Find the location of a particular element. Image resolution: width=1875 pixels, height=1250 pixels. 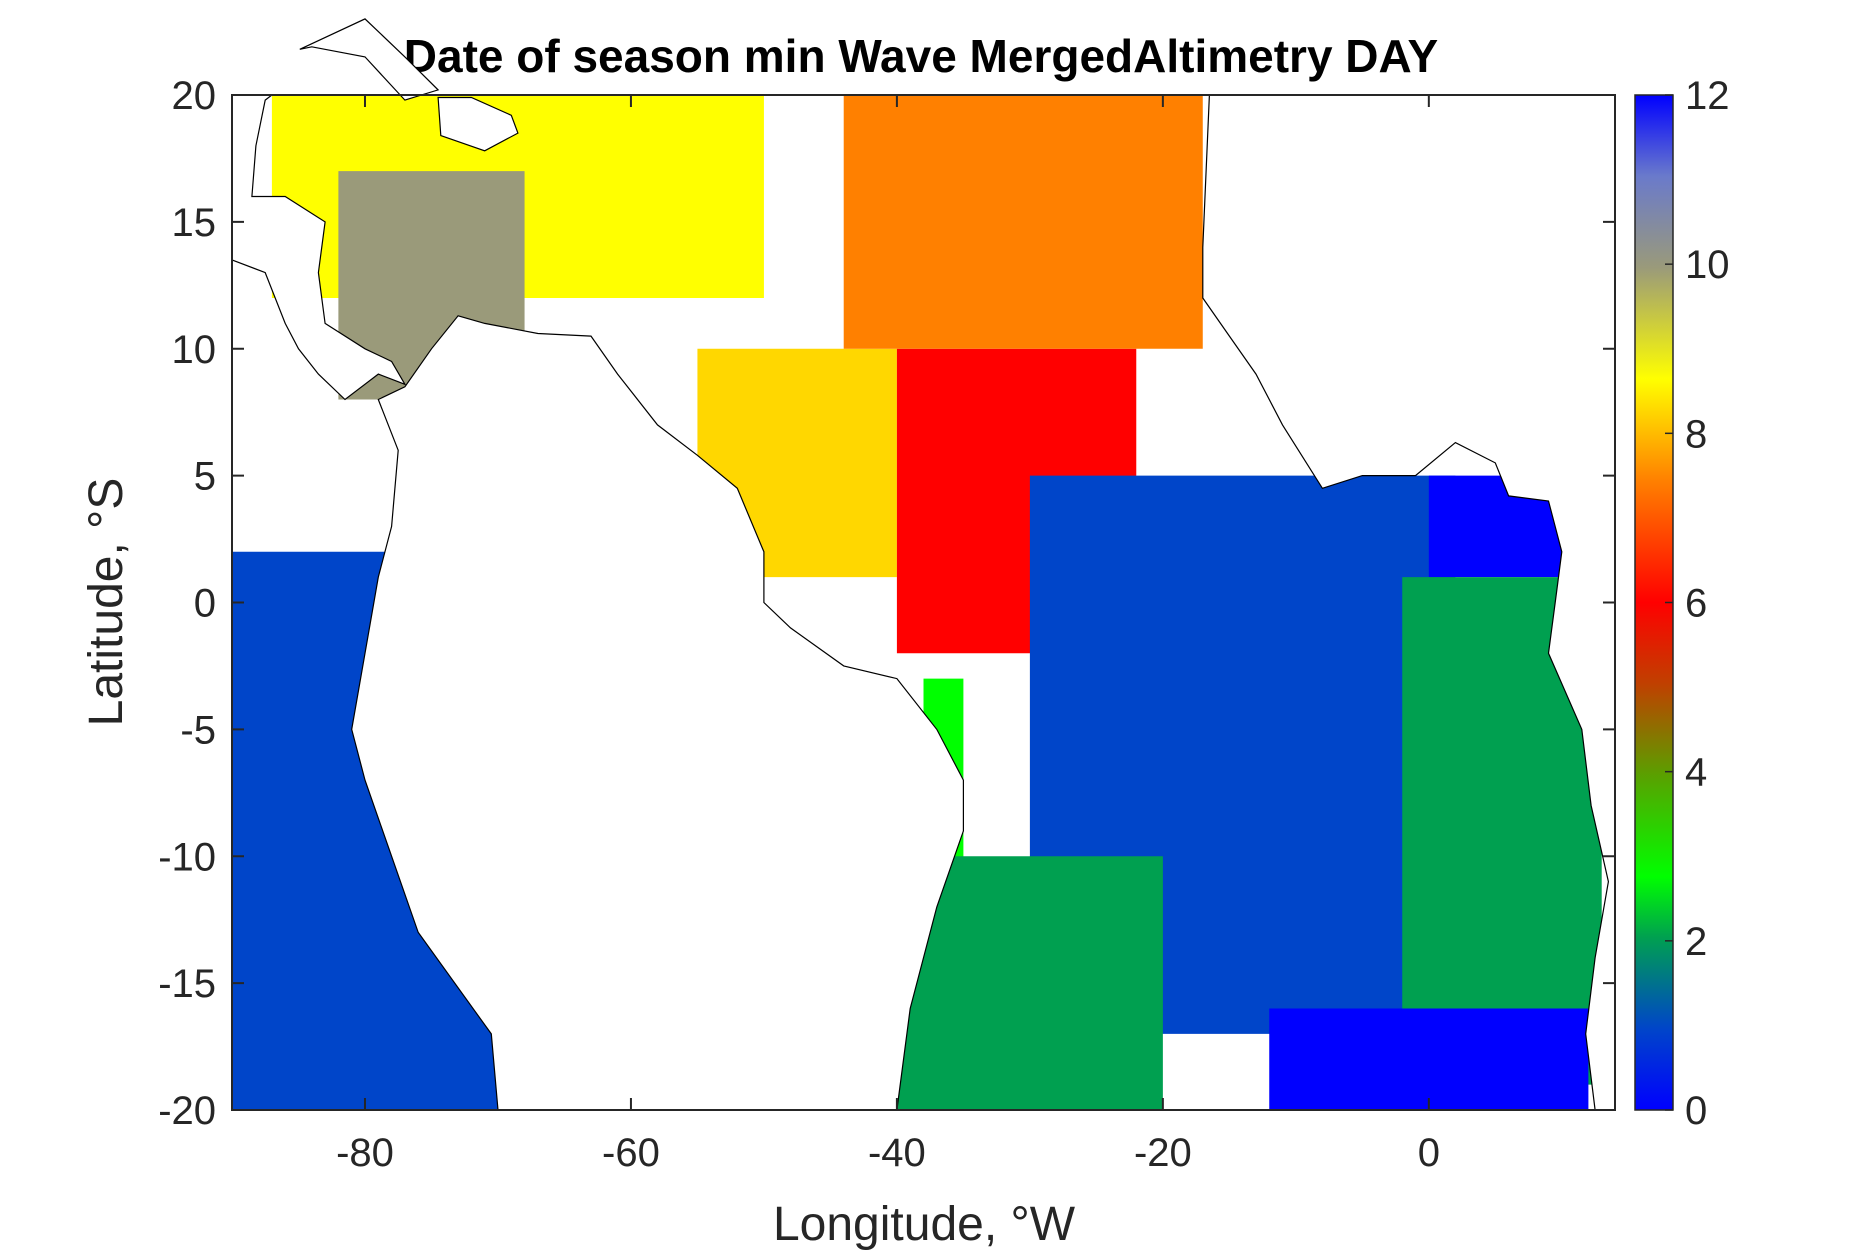

y-tick-label: 10 is located at coordinates (194, 350).